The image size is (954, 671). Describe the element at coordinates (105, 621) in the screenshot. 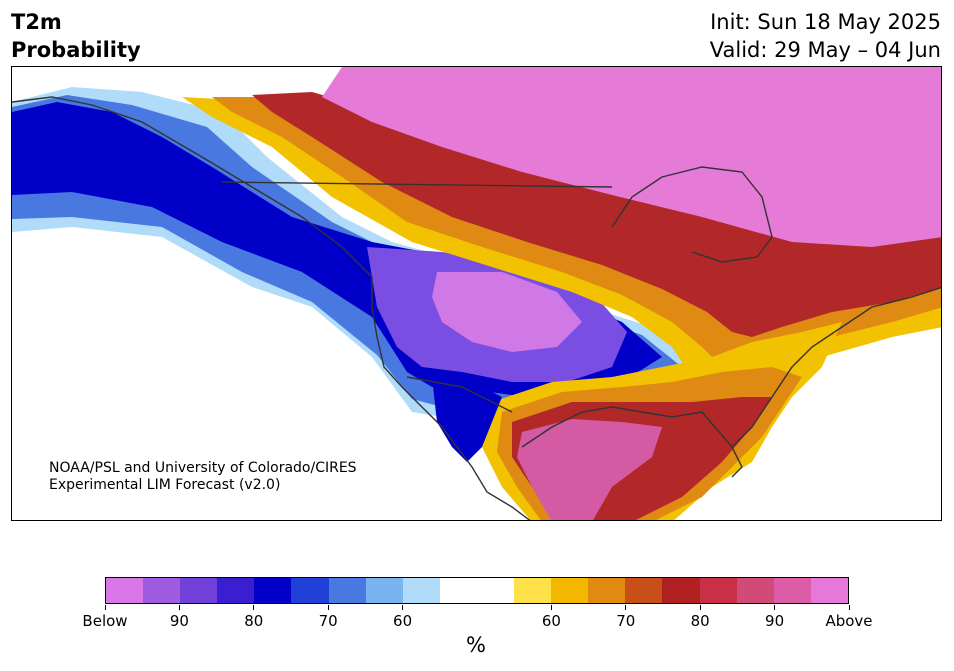

I see `colorbar-tick-label: Below` at that location.